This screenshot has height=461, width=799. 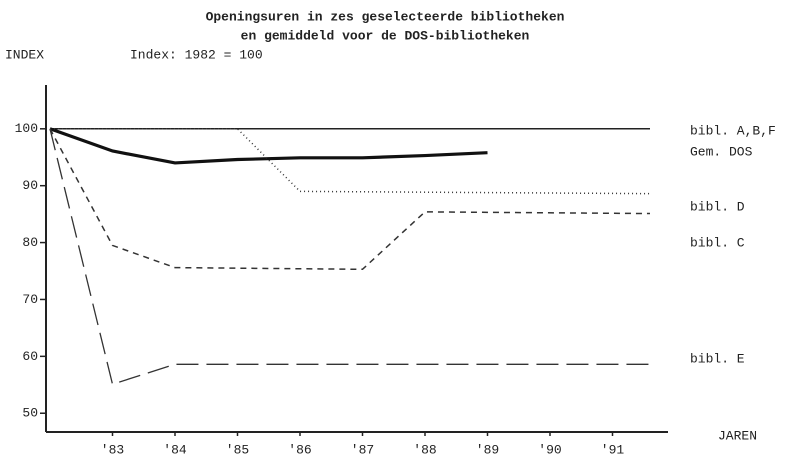 I want to click on legend-label: bibl. A,B,F, so click(x=733, y=130).